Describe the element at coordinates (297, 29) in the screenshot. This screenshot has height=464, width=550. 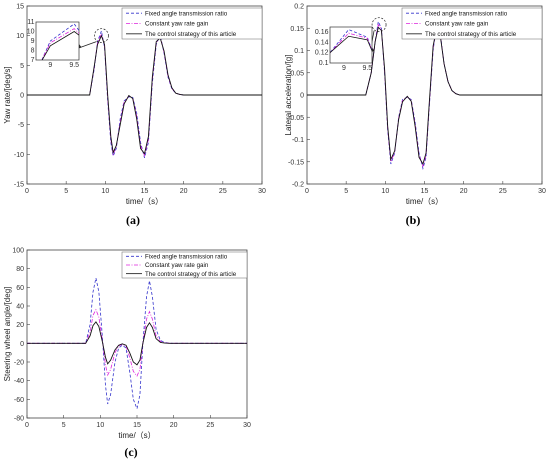
I see `y-tick-label: 0.15` at that location.